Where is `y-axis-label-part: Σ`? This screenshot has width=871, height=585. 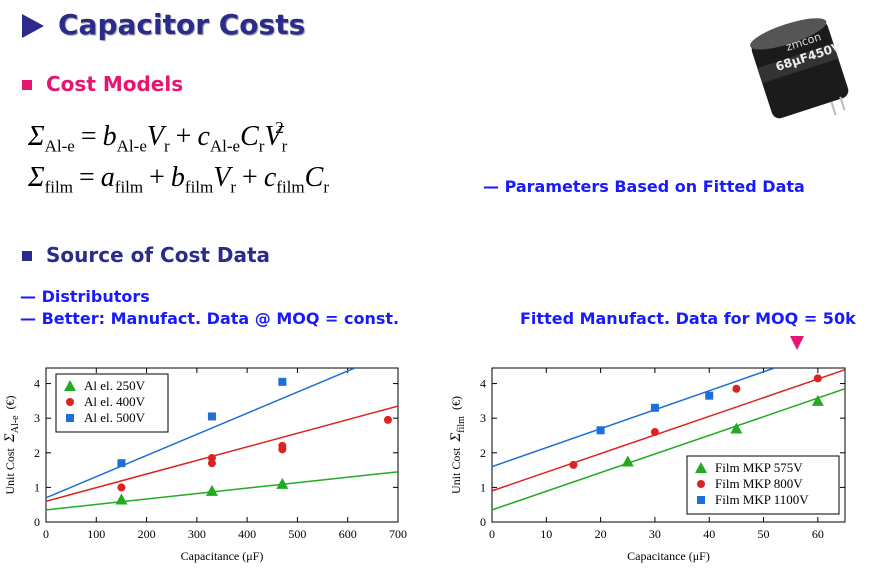 y-axis-label-part: Σ is located at coordinates (456, 438).